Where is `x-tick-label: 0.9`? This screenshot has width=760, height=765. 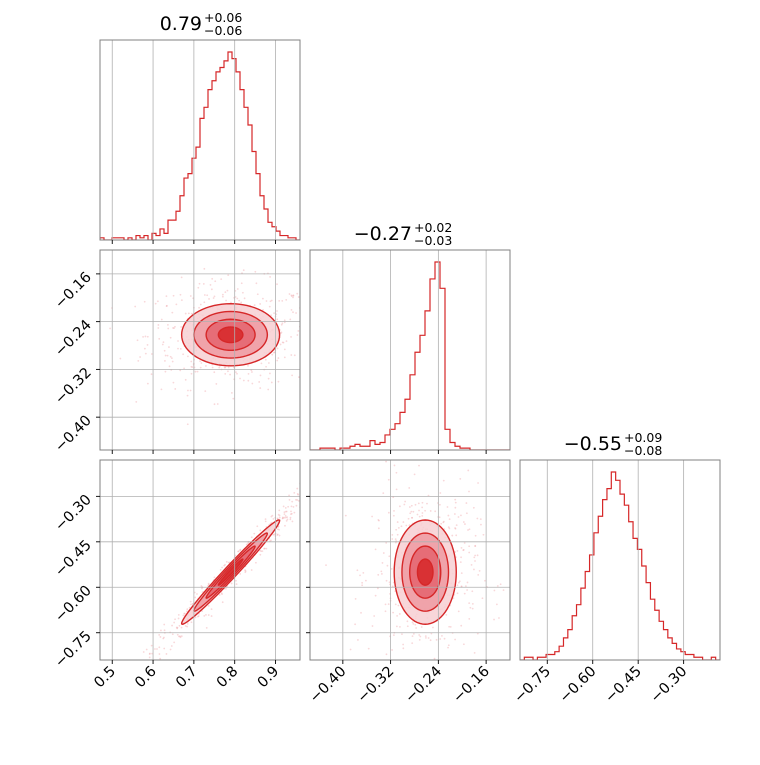 x-tick-label: 0.9 is located at coordinates (269, 678).